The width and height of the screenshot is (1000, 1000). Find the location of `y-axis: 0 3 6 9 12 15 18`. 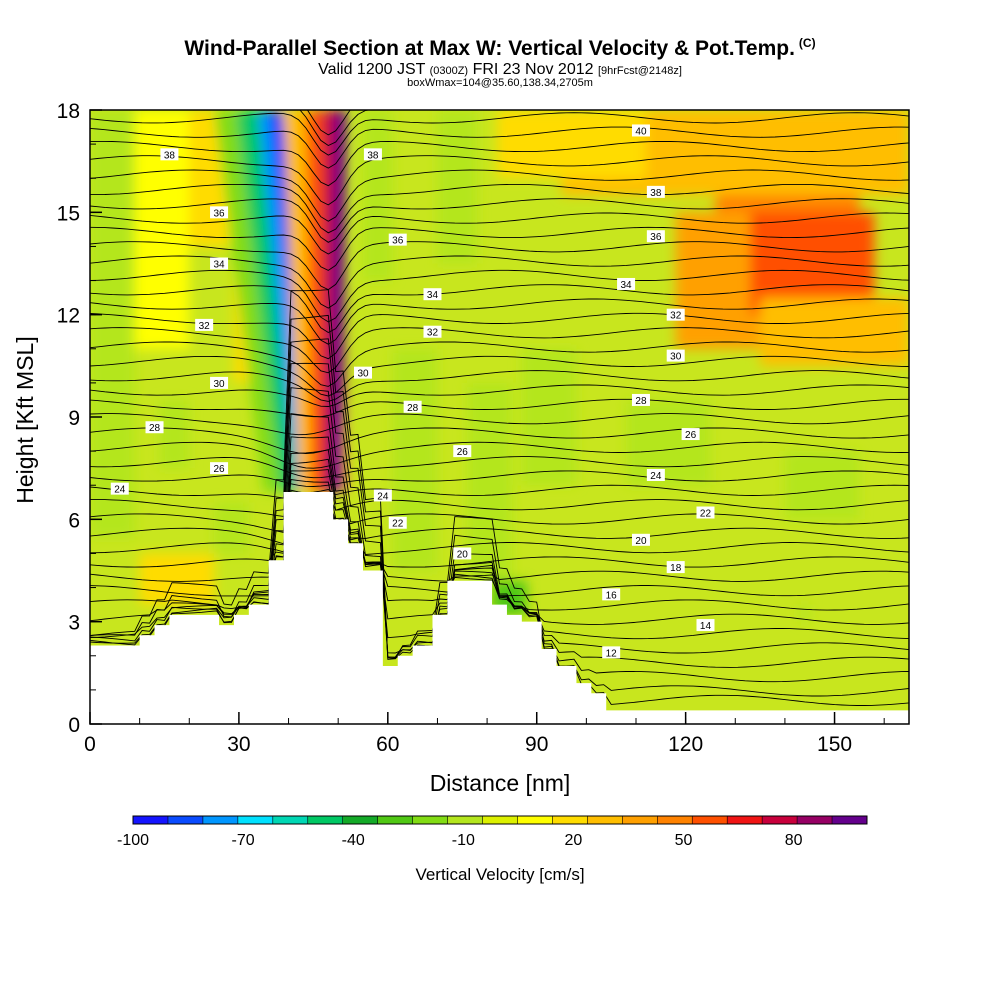

y-axis: 0 3 6 9 12 15 18 is located at coordinates (79, 418).